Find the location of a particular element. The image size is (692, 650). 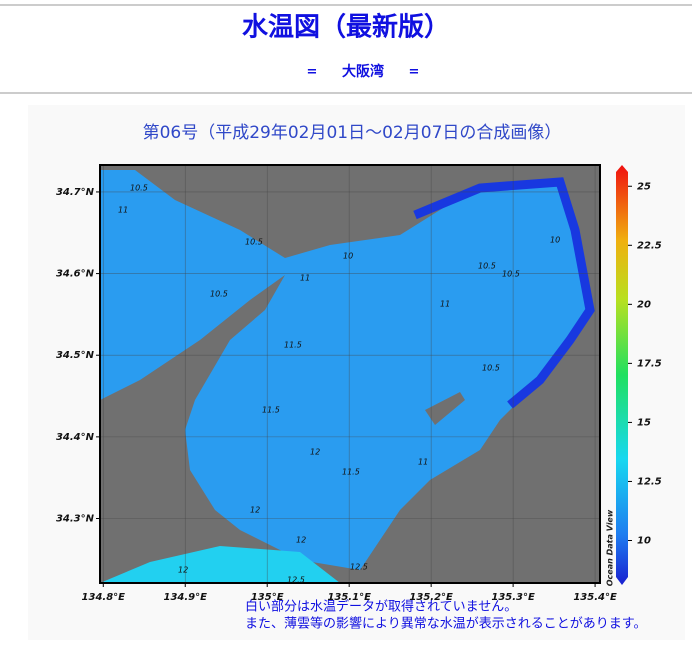

colorbar-label: Ocean Data View is located at coordinates (610, 547).